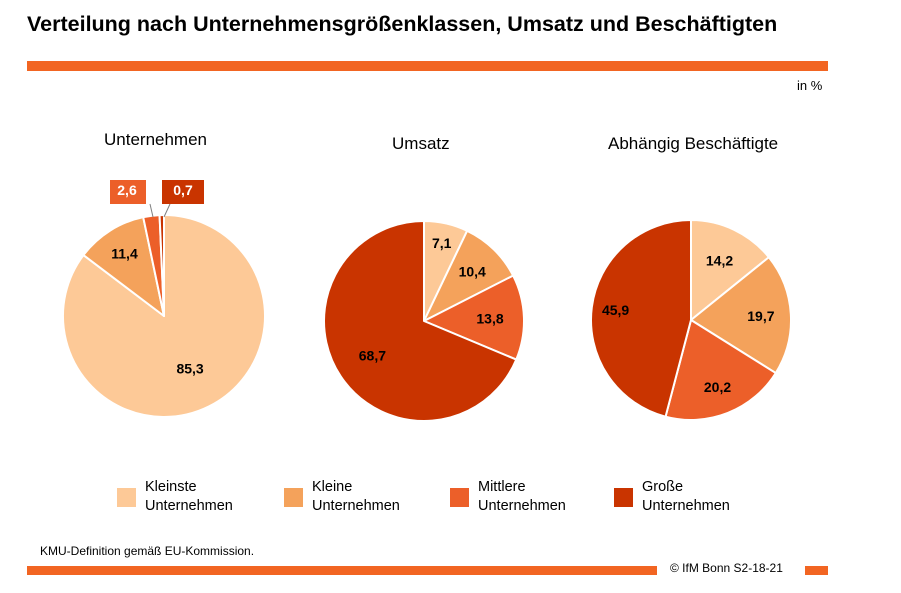 The height and width of the screenshot is (593, 901). I want to click on data-label-beschaeftigte-kleinste: 14,2, so click(719, 261).